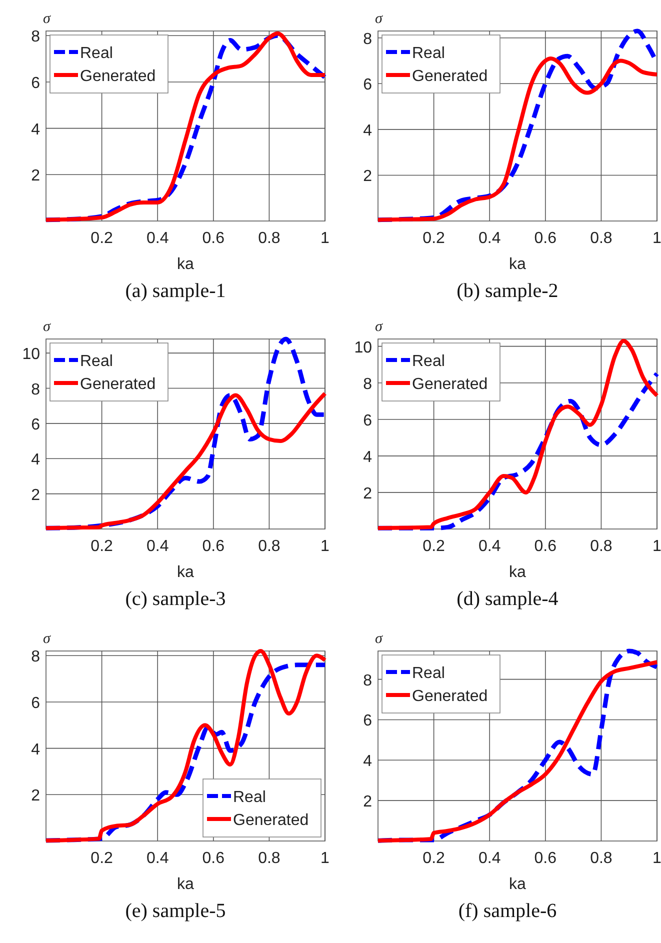 The height and width of the screenshot is (943, 661). I want to click on text: (d) sample-4, so click(507, 599).